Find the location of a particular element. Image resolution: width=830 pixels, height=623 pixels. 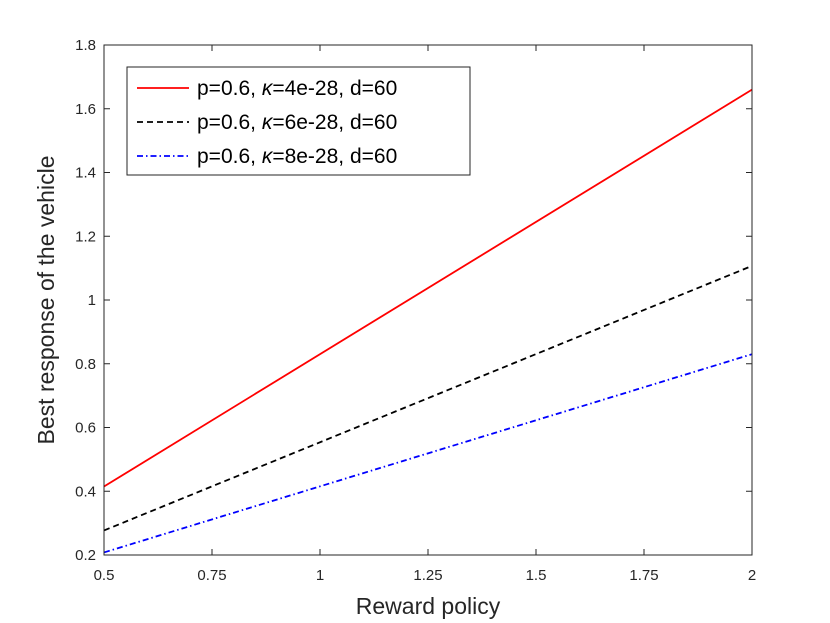

y-tick-label: 0.2 is located at coordinates (85, 555).